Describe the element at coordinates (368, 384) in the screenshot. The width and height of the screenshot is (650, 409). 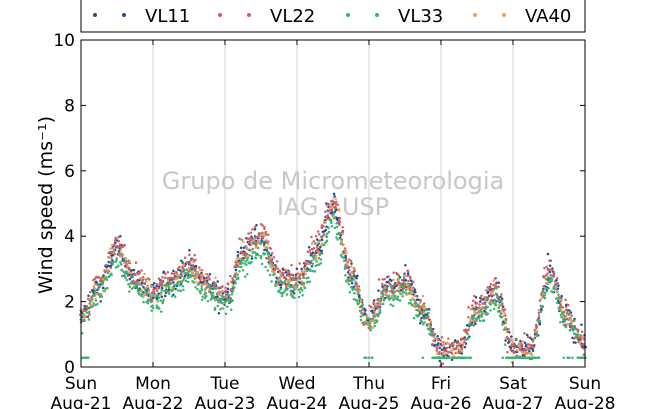
I see `x-tick-label-day: Thu` at that location.